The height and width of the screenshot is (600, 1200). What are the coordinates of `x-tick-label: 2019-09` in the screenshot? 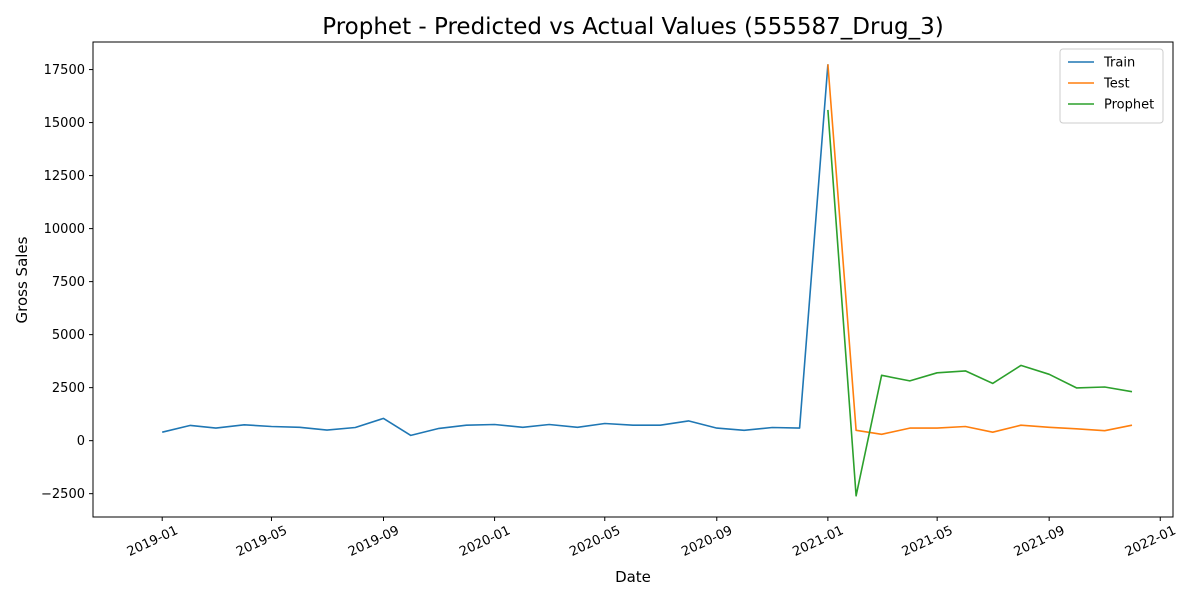 It's located at (374, 541).